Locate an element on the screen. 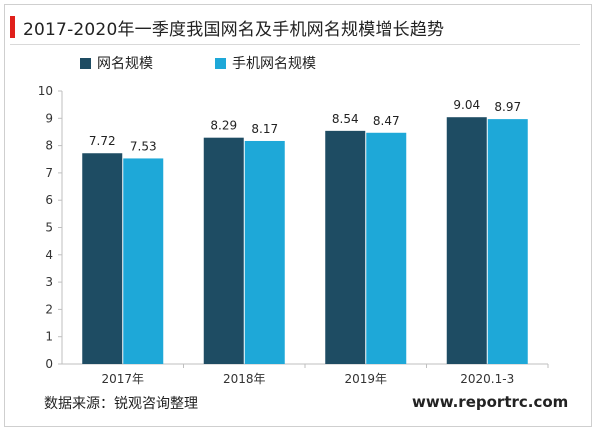 This screenshot has width=600, height=433. y-tick-label: 8 is located at coordinates (49, 146).